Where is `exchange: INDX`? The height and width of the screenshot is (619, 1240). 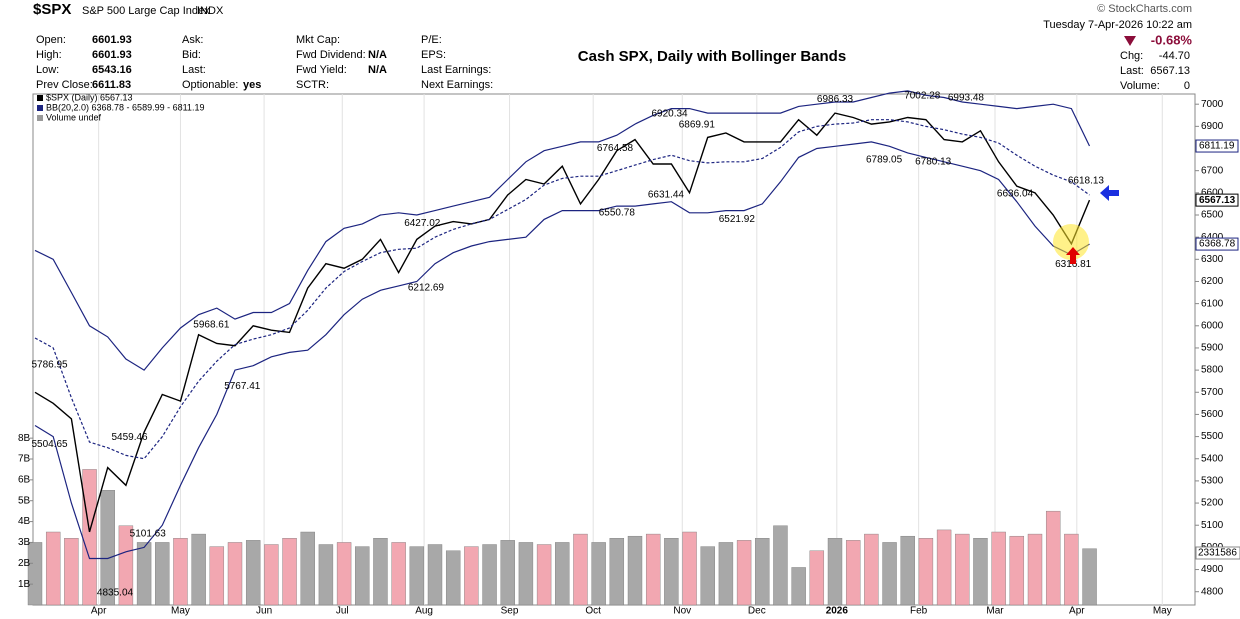
exchange: INDX is located at coordinates (210, 11).